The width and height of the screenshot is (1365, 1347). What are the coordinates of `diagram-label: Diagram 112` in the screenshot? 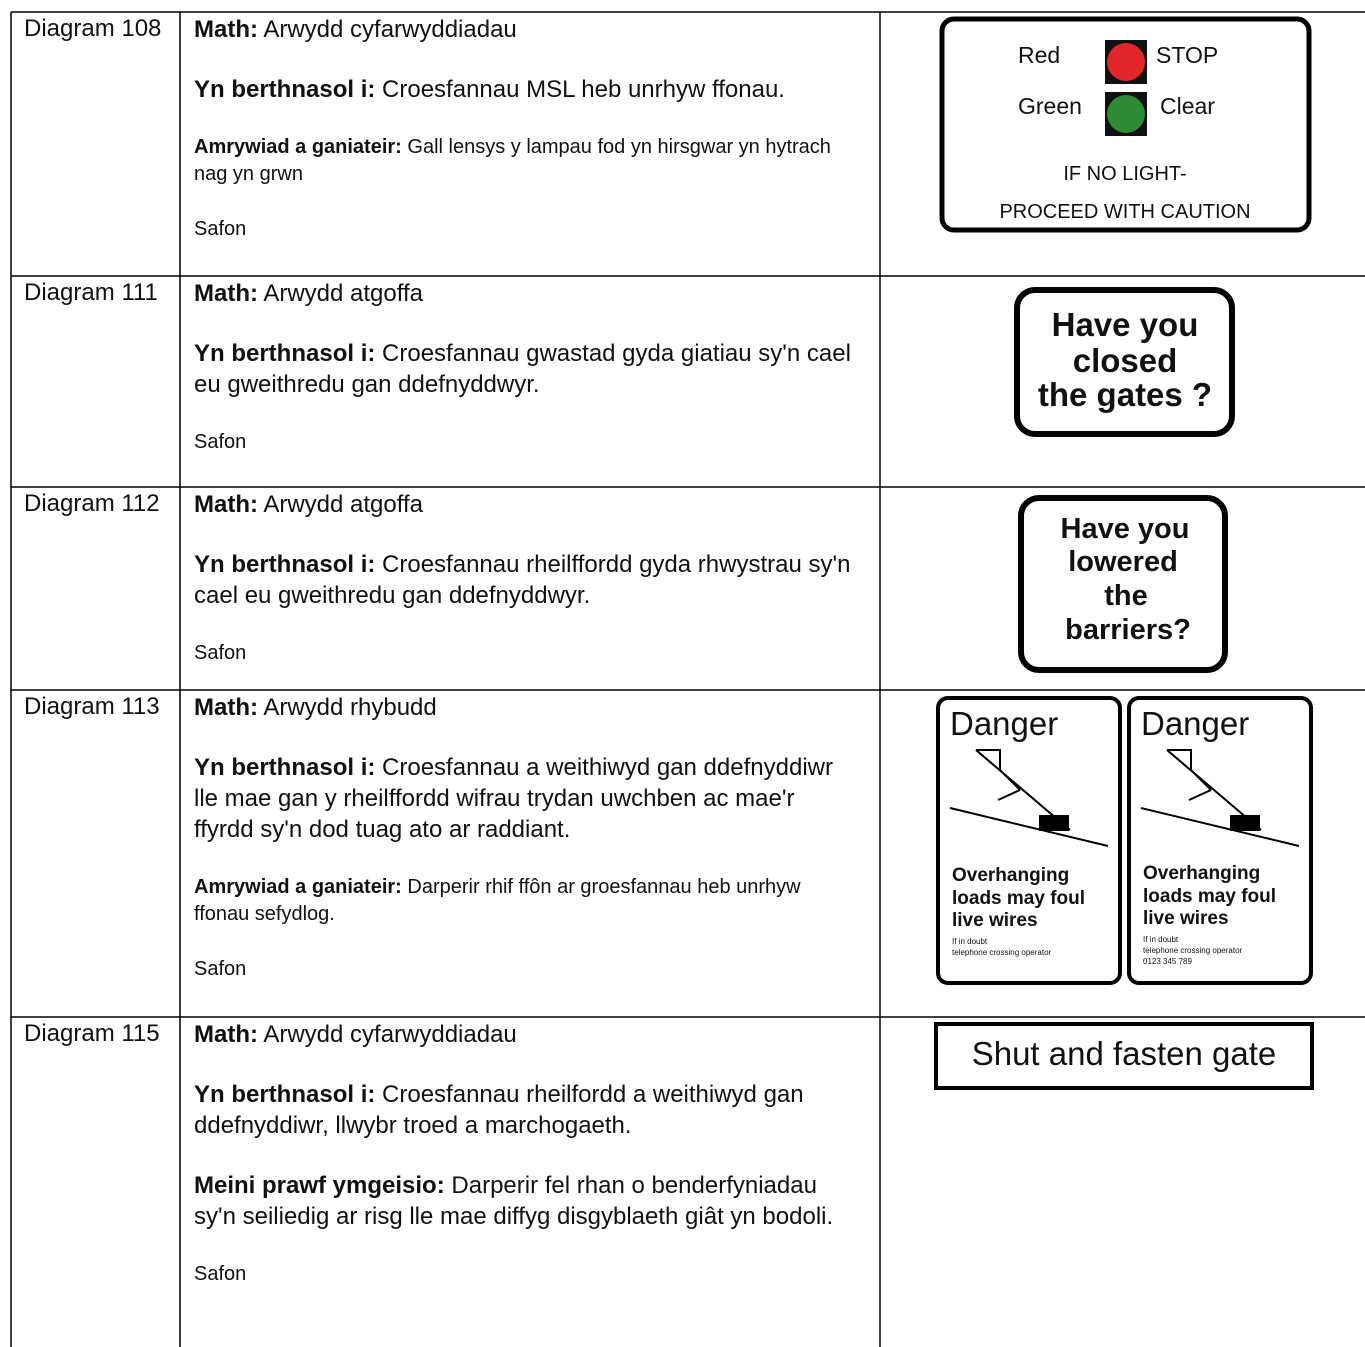 It's located at (92, 503).